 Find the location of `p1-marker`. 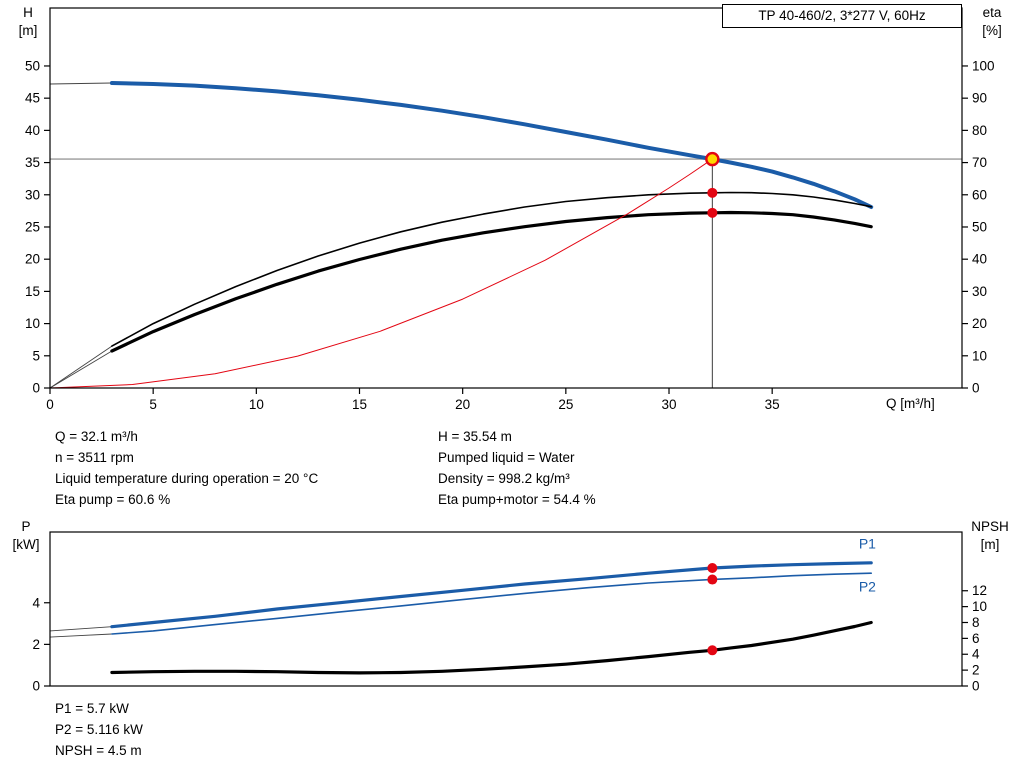

p1-marker is located at coordinates (712, 568).